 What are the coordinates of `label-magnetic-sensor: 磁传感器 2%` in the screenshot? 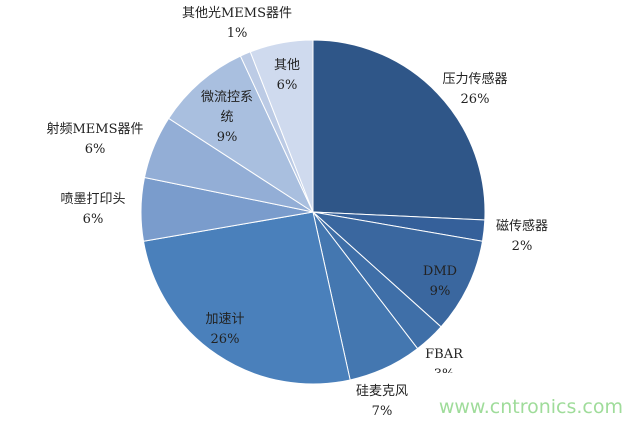 It's located at (522, 236).